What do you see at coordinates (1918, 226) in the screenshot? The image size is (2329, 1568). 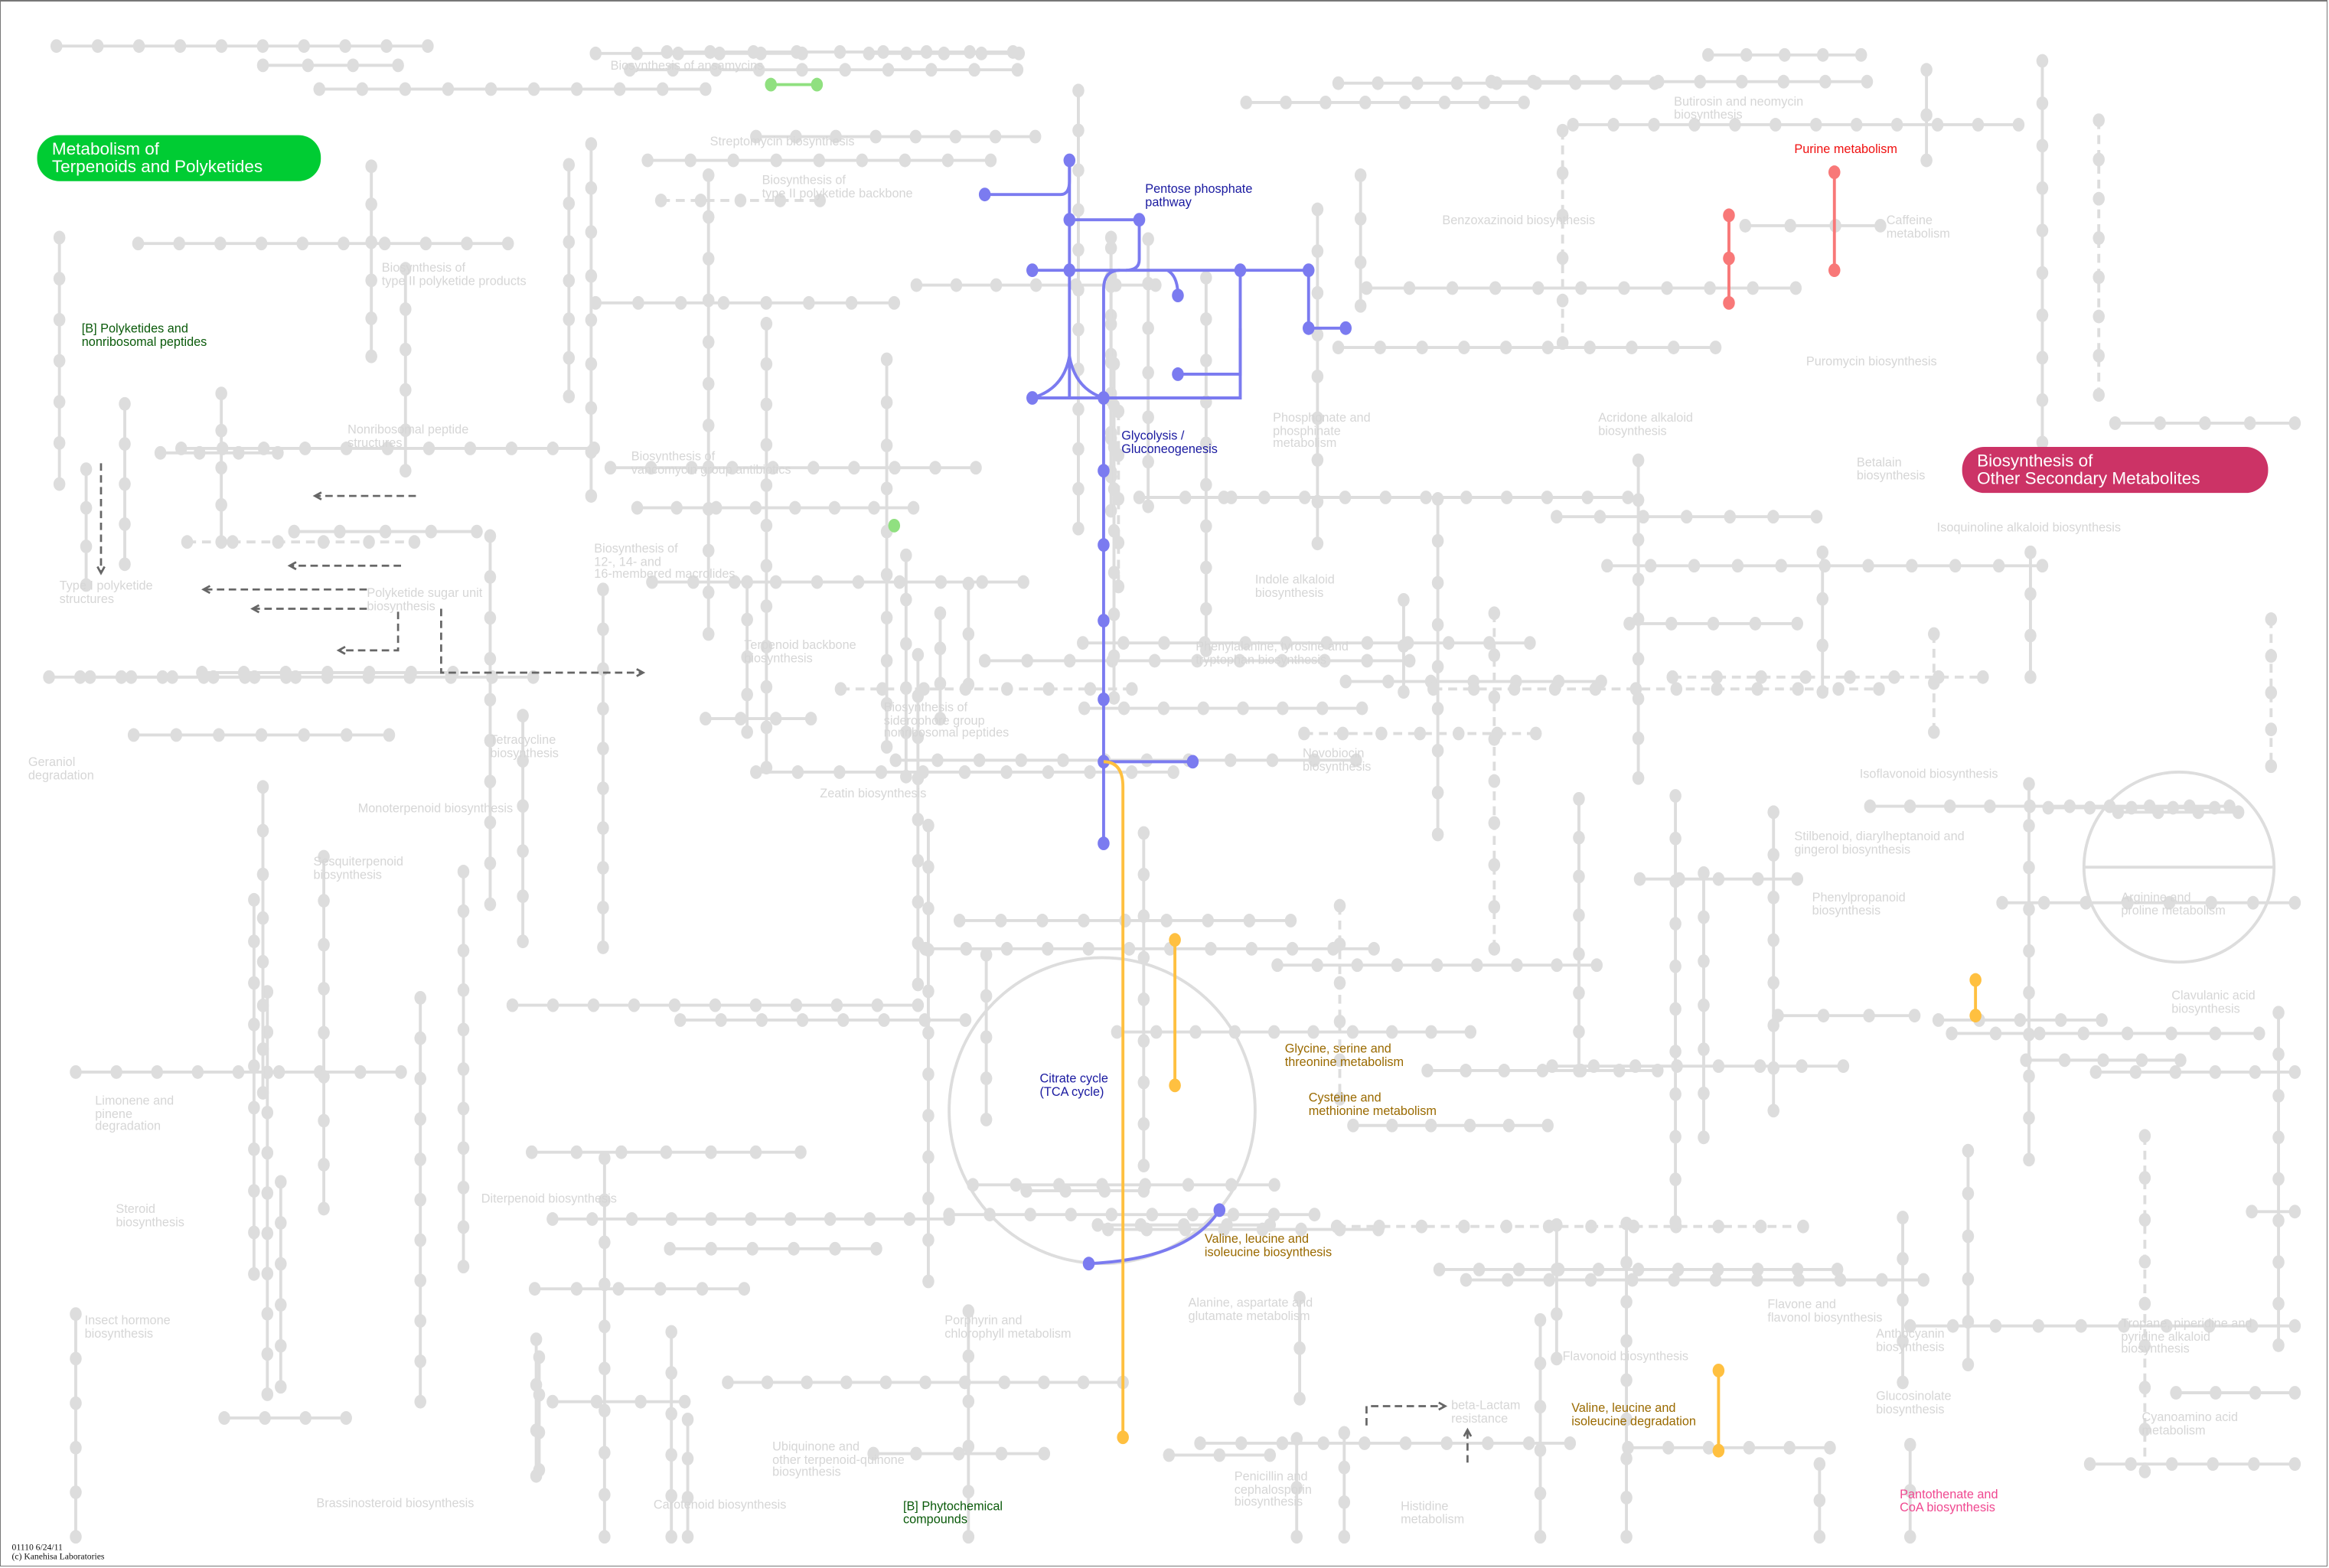 I see `label-caffeine: Caffeine metabolism` at bounding box center [1918, 226].